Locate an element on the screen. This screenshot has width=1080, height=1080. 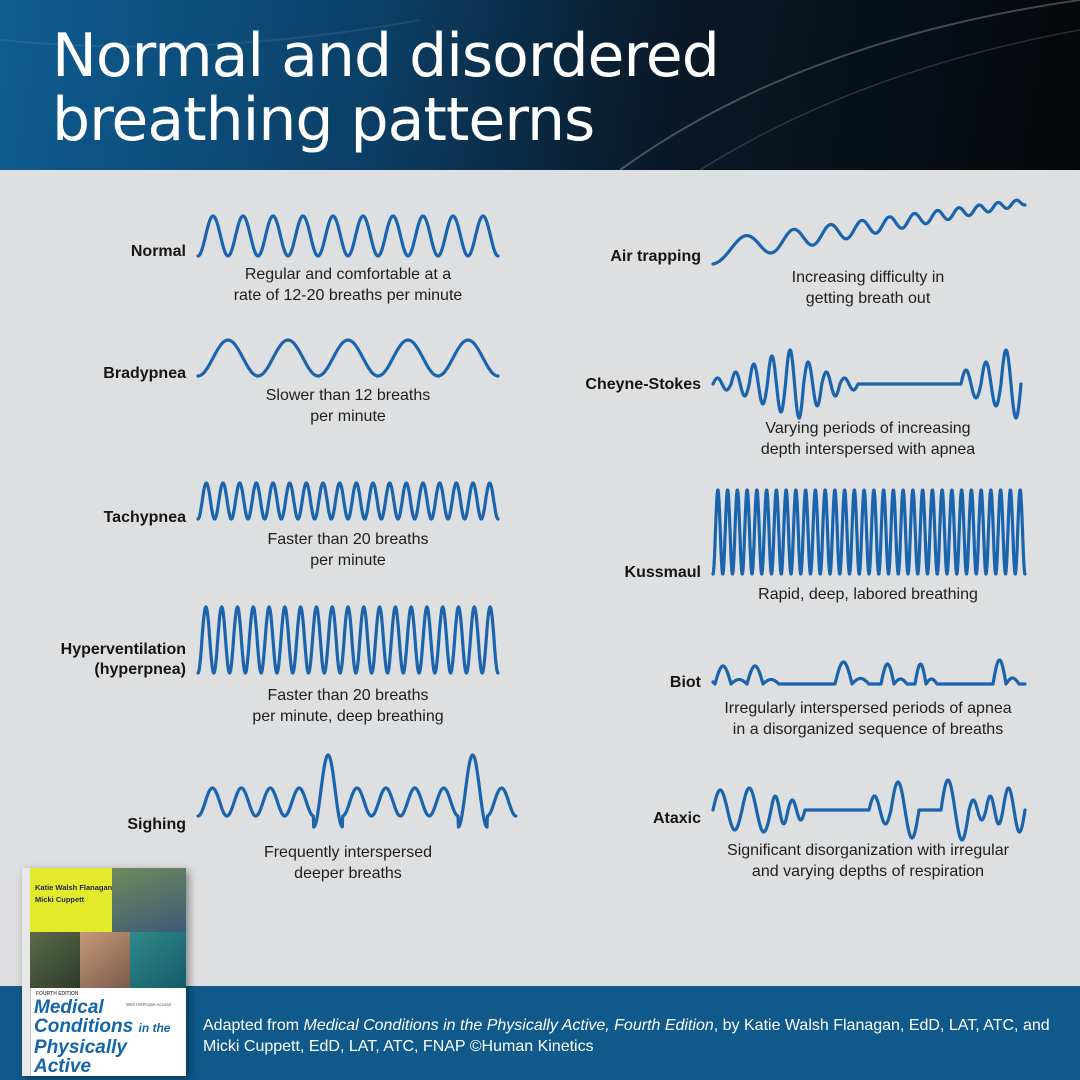
desc-kussmaul-line-1: Rapid, deep, labored breathing is located at coordinates (868, 594).